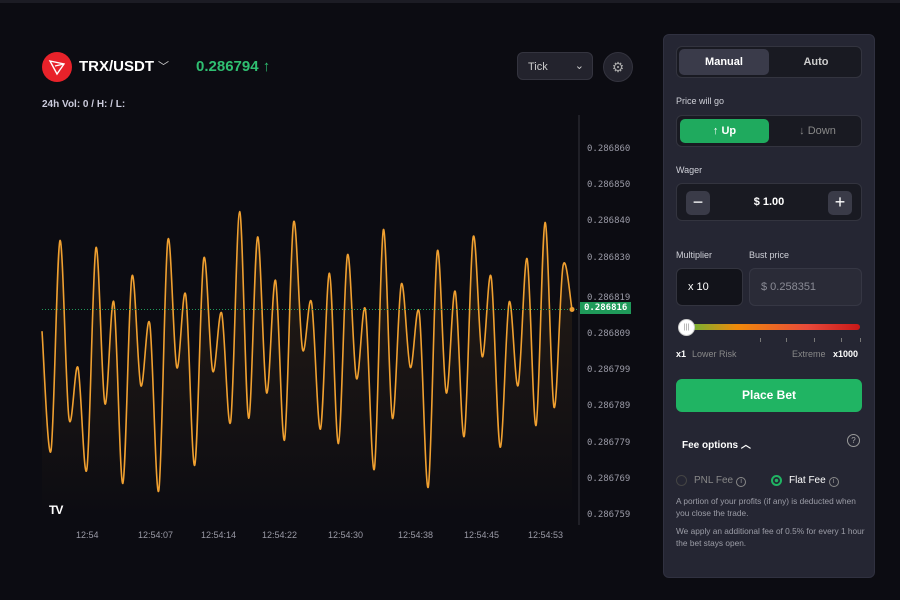  Describe the element at coordinates (57, 67) in the screenshot. I see `trx-logo-icon` at that location.